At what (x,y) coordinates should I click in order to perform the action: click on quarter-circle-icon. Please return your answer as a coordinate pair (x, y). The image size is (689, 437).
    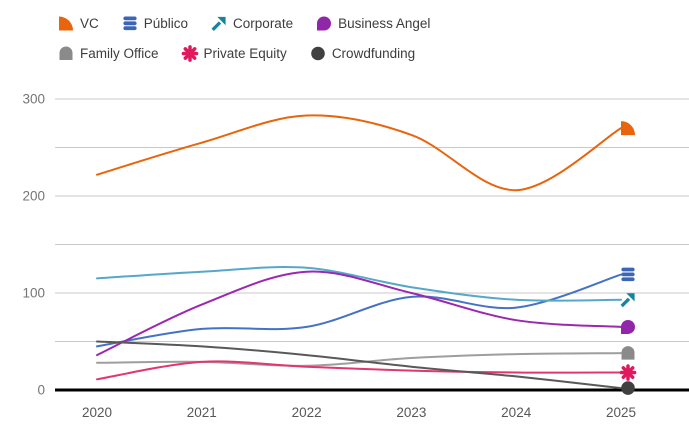
    Looking at the image, I should click on (66, 23).